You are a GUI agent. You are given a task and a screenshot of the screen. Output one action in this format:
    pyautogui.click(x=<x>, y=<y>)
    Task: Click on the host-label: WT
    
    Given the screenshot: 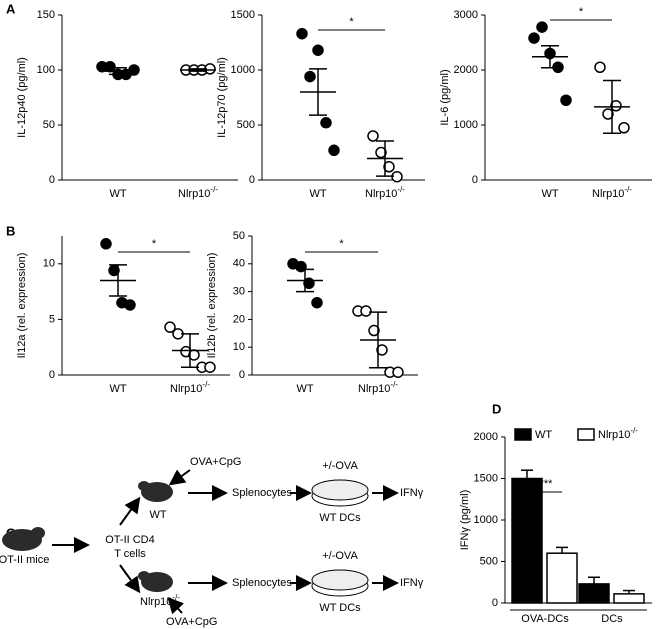 What is the action you would take?
    pyautogui.click(x=157, y=515)
    